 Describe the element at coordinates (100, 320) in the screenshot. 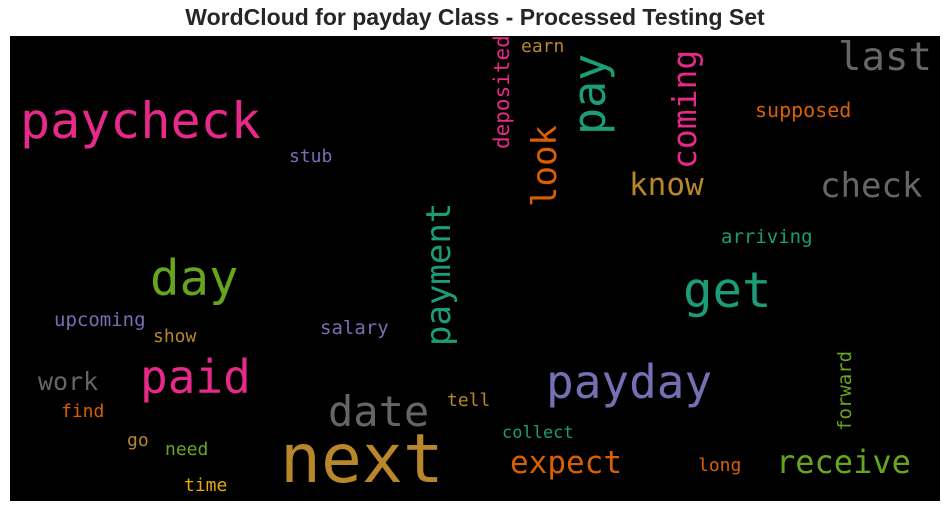

I see `word-upcoming: upcoming` at that location.